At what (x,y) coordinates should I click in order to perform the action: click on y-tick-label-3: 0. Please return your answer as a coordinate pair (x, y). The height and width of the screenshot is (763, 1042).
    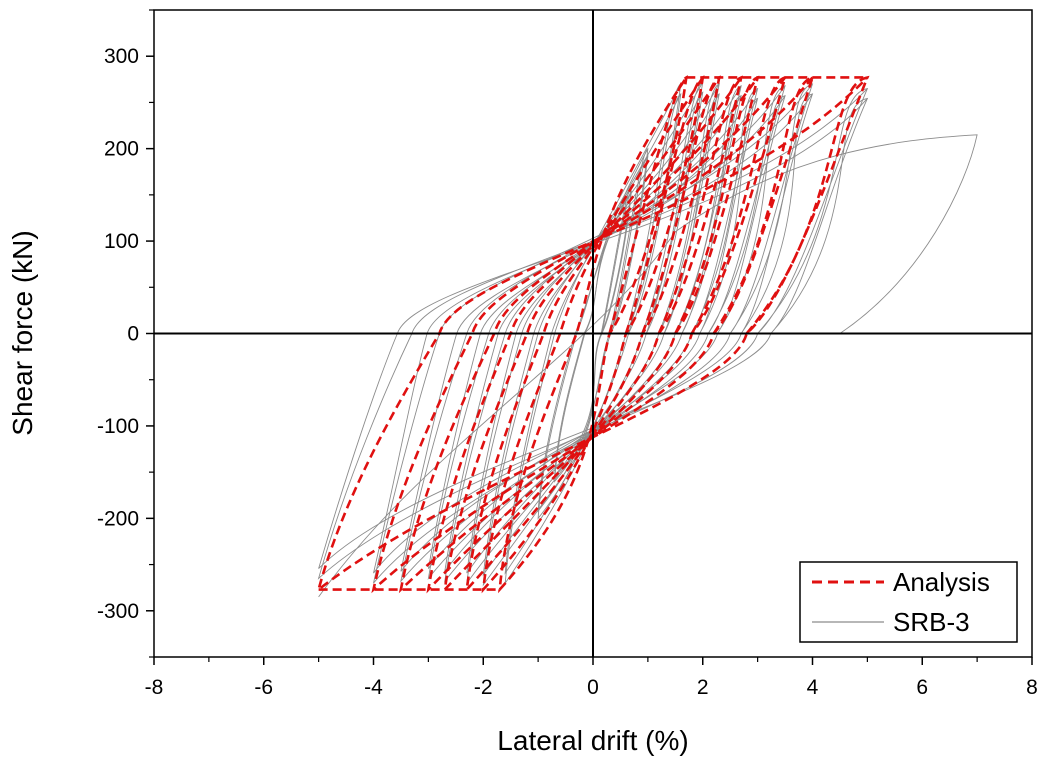
    Looking at the image, I should click on (133, 334).